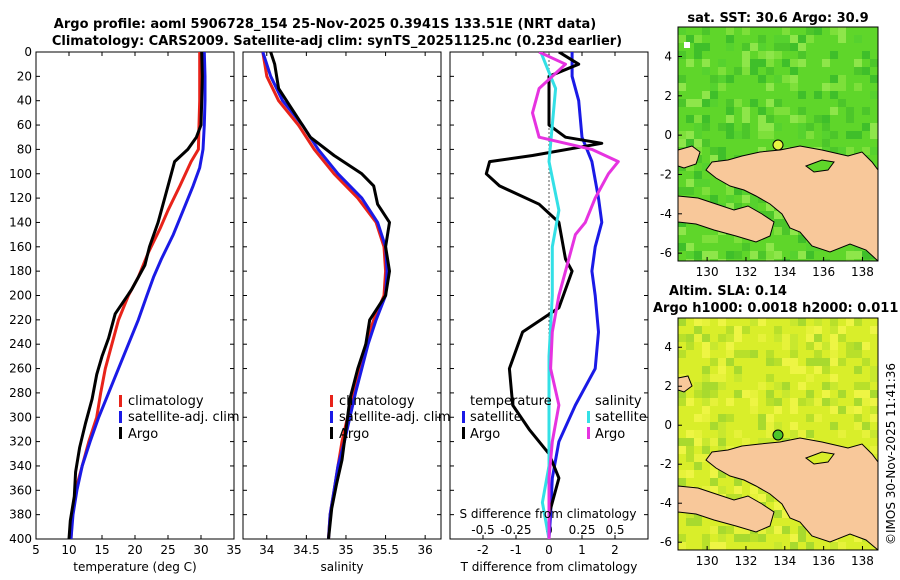 This screenshot has width=900, height=580. What do you see at coordinates (390, 418) in the screenshot?
I see `salinity-legend: climatology satellite-adj. clim Argo` at bounding box center [390, 418].